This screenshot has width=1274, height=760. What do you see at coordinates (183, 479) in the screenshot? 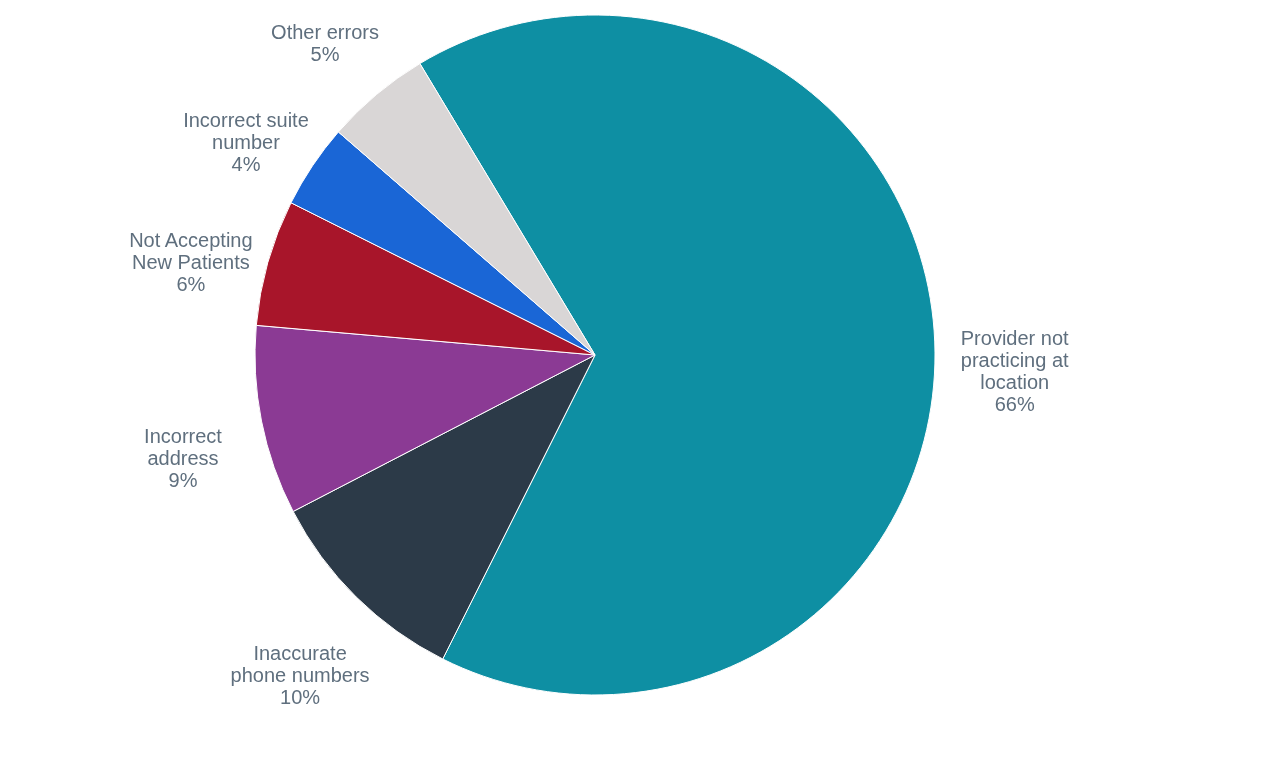
I see `data-label: 9%` at bounding box center [183, 479].